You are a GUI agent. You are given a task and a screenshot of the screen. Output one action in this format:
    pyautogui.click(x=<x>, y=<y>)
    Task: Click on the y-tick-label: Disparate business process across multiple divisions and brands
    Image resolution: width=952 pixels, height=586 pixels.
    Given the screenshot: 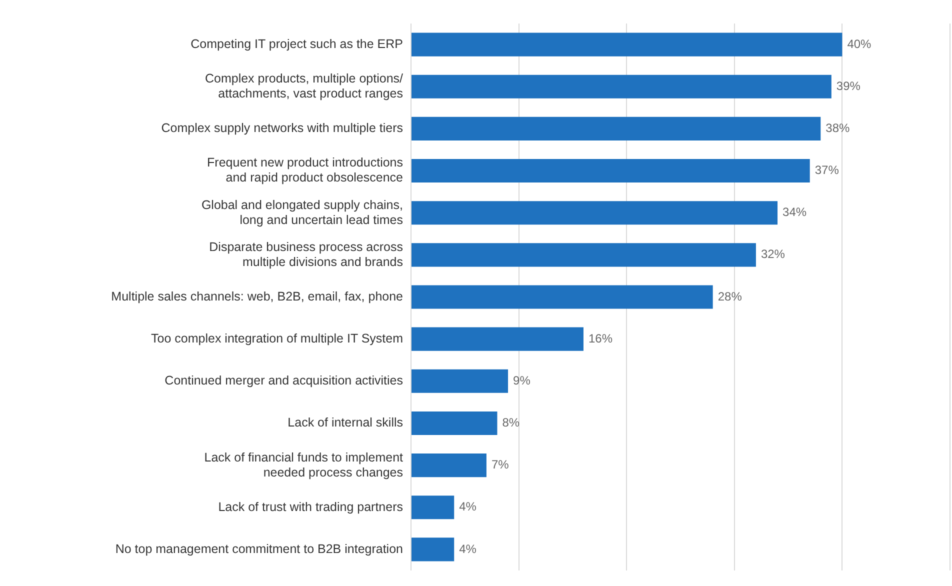 What is the action you would take?
    pyautogui.click(x=306, y=254)
    